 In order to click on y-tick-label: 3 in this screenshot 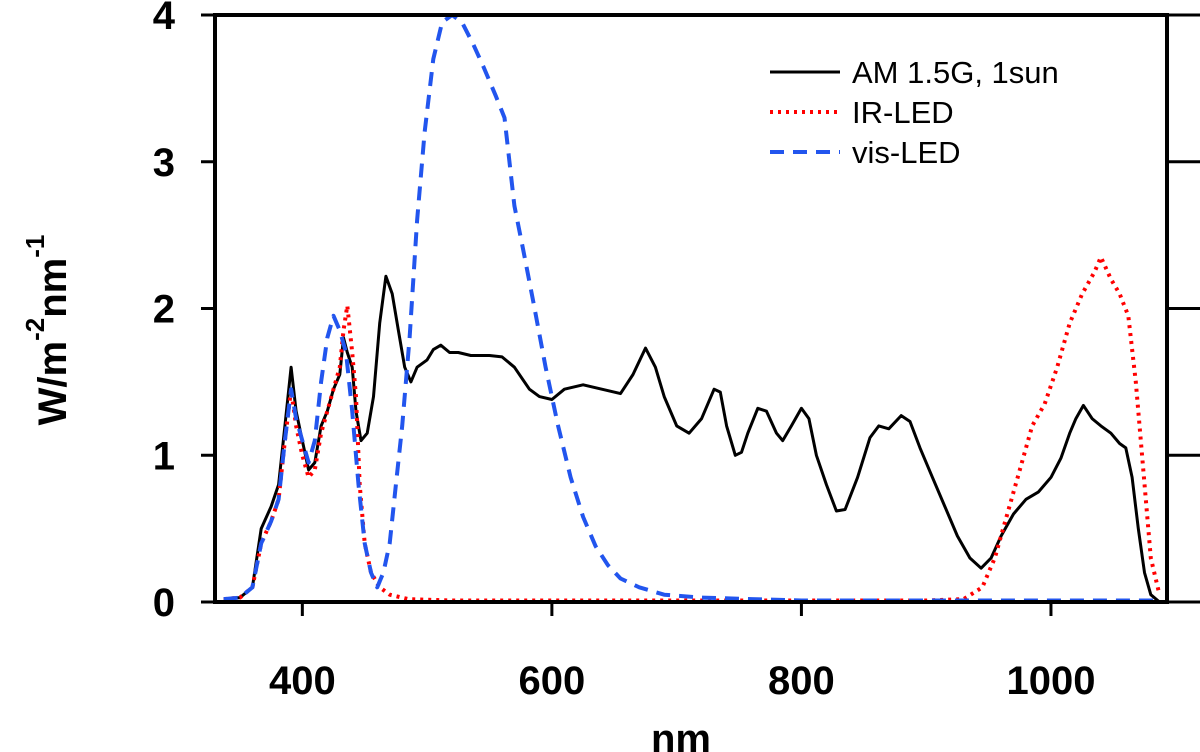, I will do `click(164, 163)`.